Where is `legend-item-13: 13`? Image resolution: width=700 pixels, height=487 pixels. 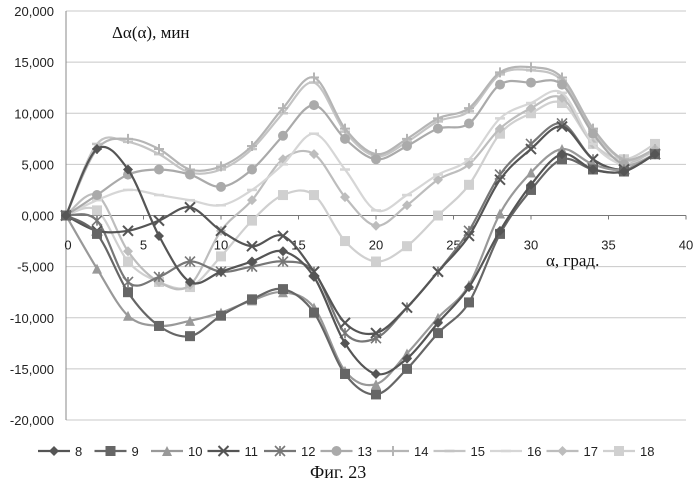
legend-item-13: 13 is located at coordinates (346, 451).